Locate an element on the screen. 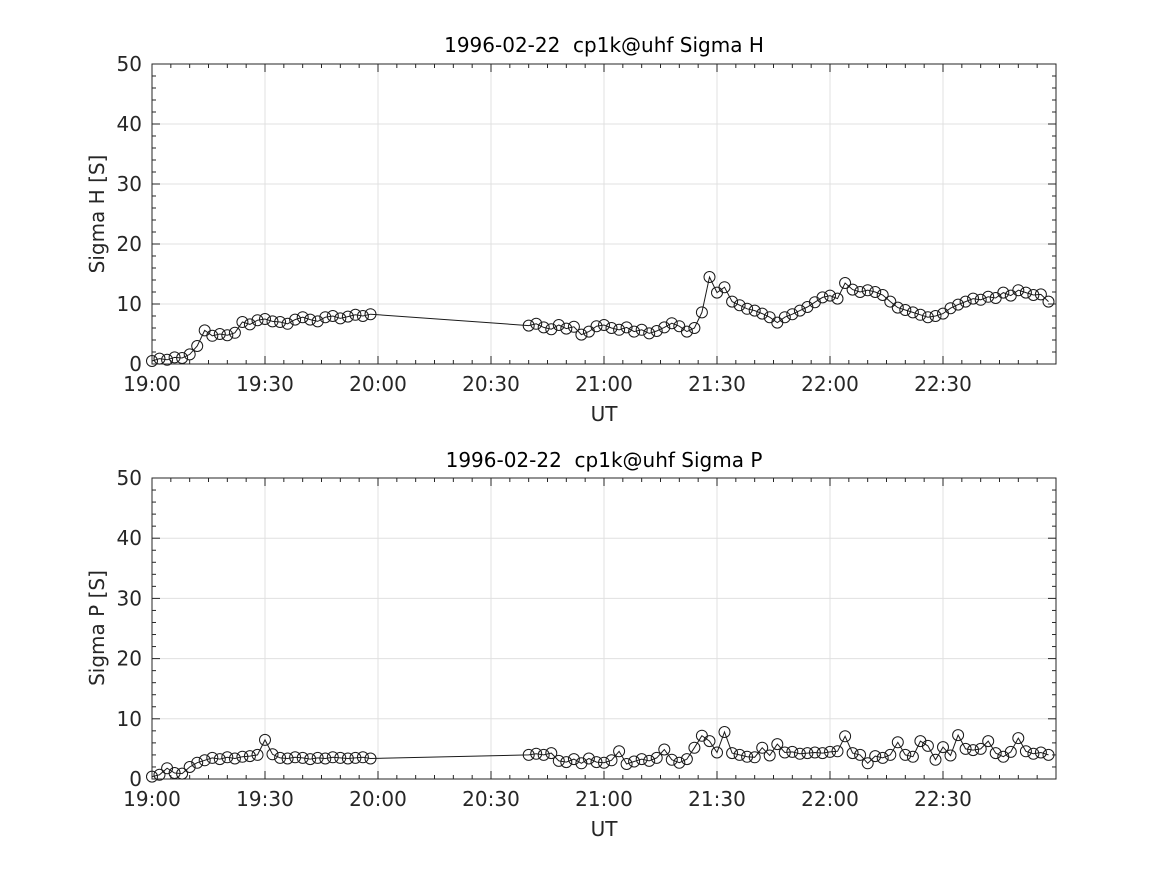 The width and height of the screenshot is (1167, 875). sigma-h-x-axis-label: UT is located at coordinates (604, 414).